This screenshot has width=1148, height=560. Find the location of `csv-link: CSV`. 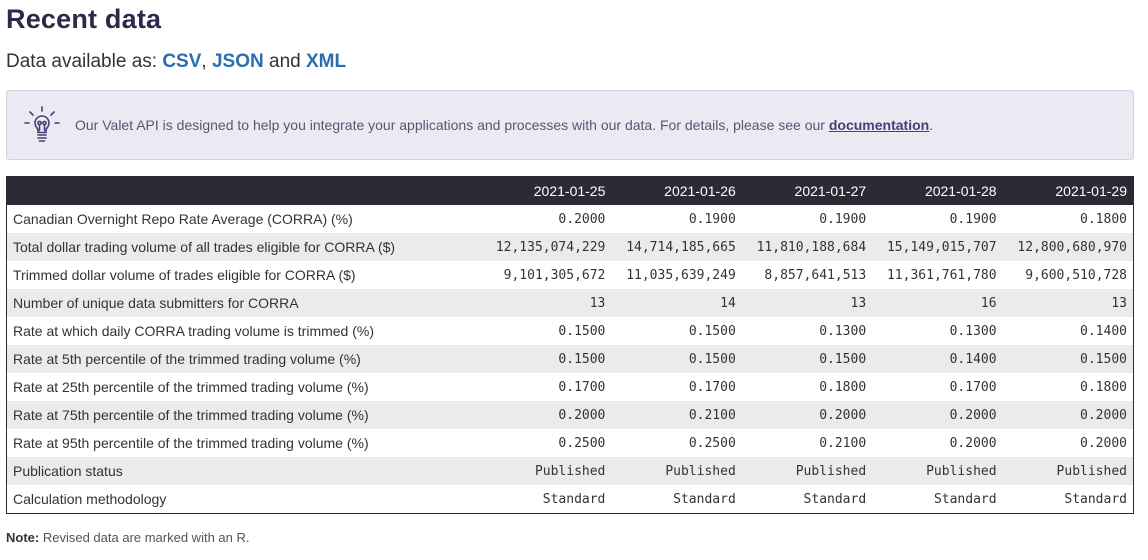

csv-link: CSV is located at coordinates (181, 61).